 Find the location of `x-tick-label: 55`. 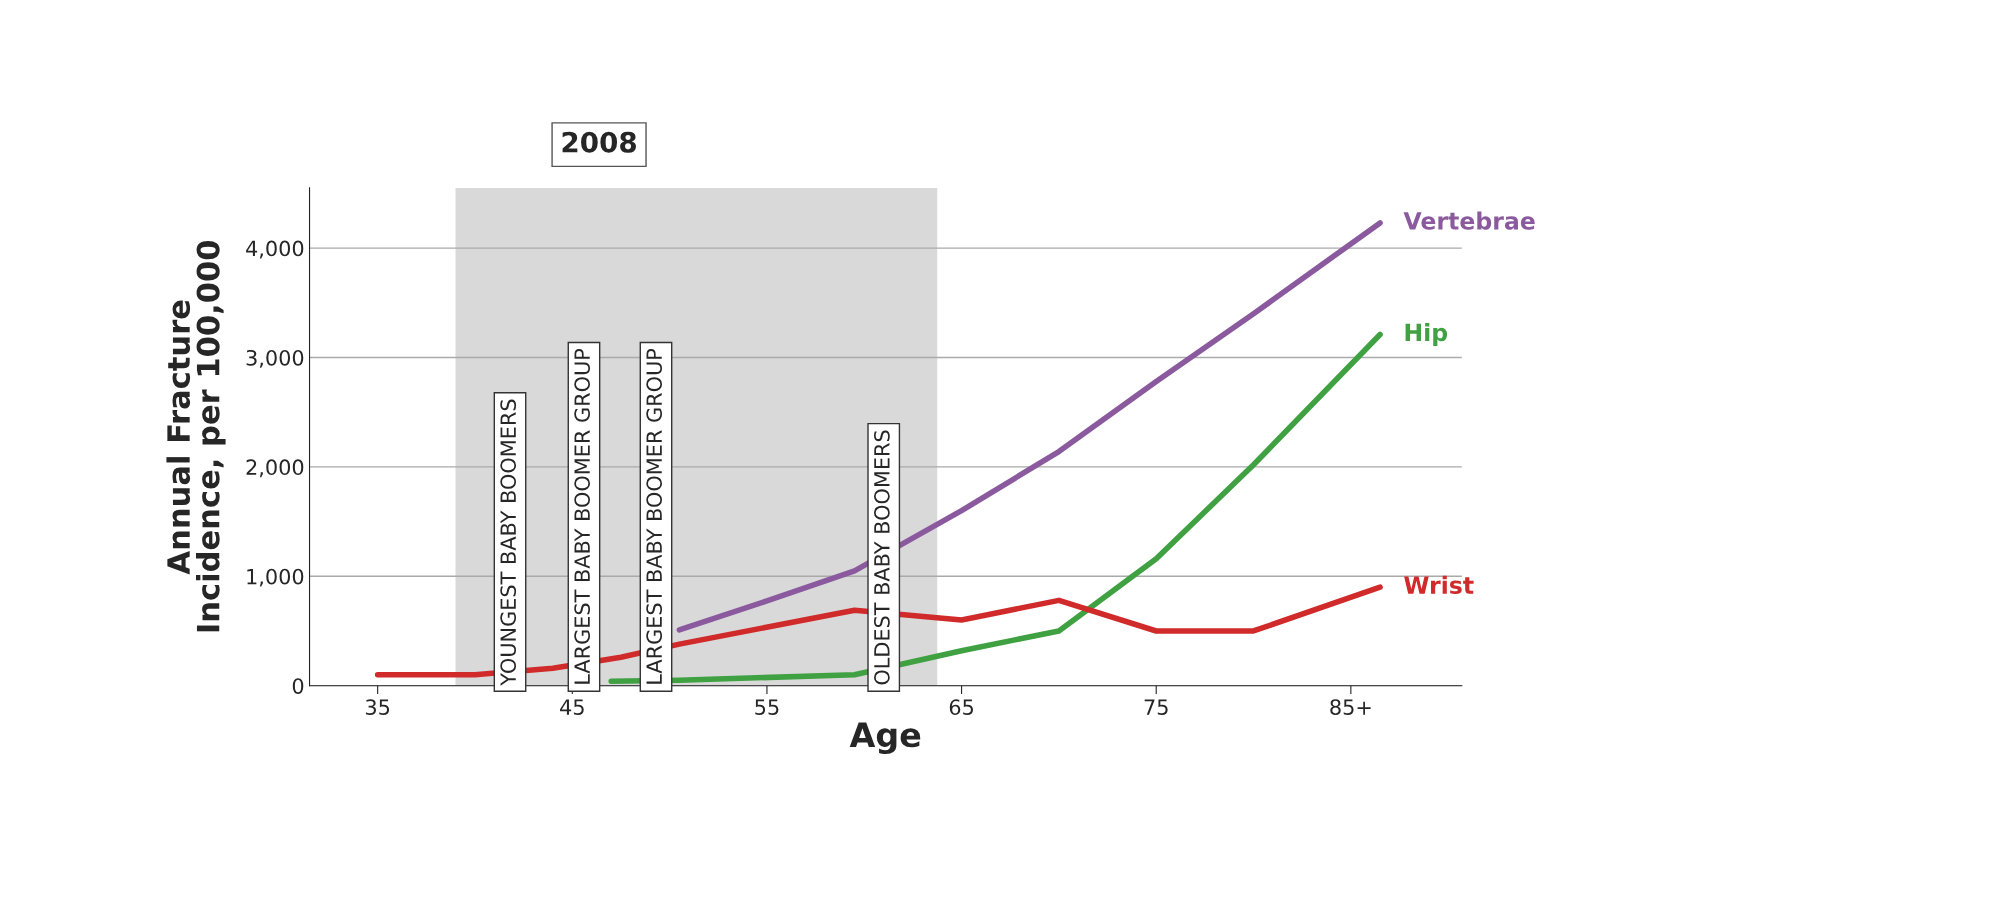

x-tick-label: 55 is located at coordinates (767, 707).